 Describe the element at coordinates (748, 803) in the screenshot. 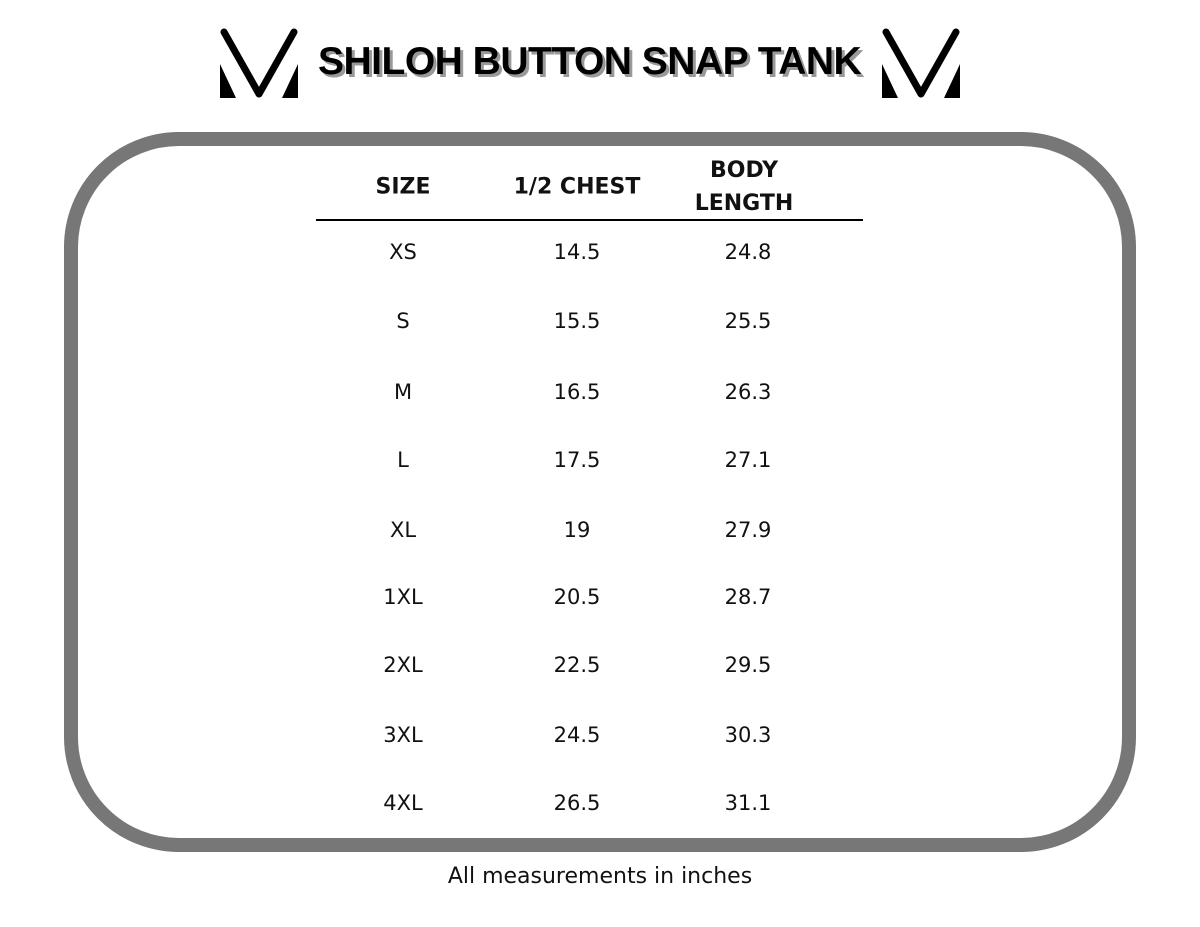

I see `cell-body-length: 31.1` at that location.